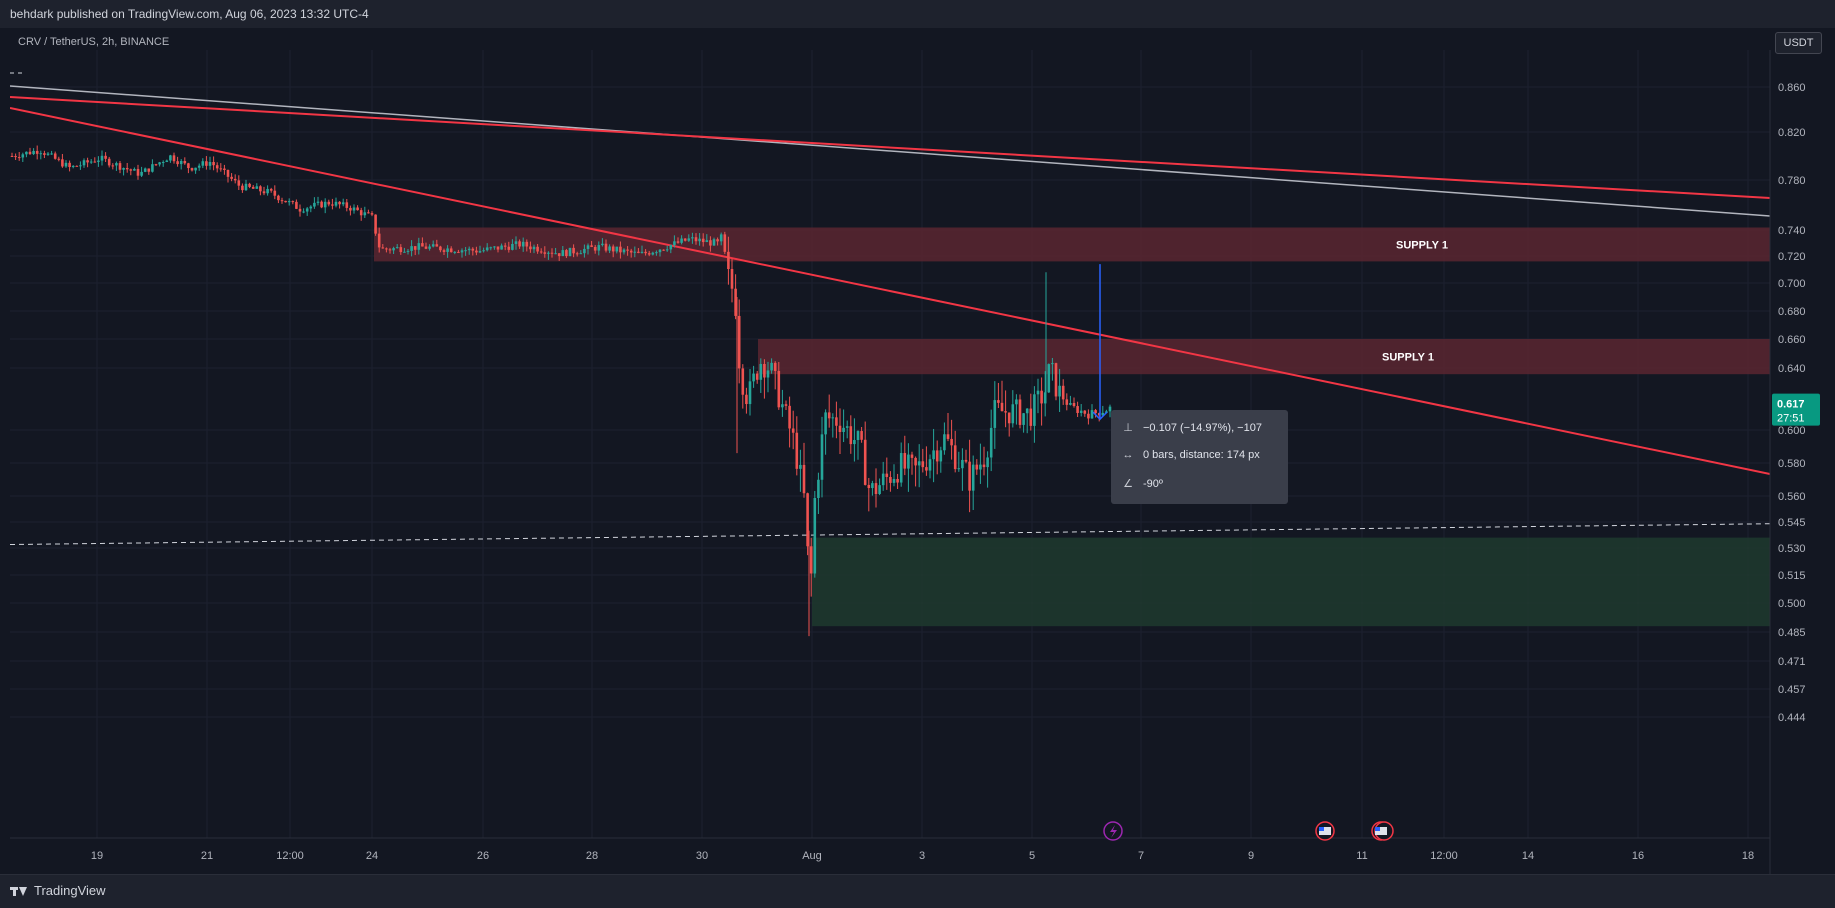  I want to click on tradingview-brand: TradingView, so click(58, 890).